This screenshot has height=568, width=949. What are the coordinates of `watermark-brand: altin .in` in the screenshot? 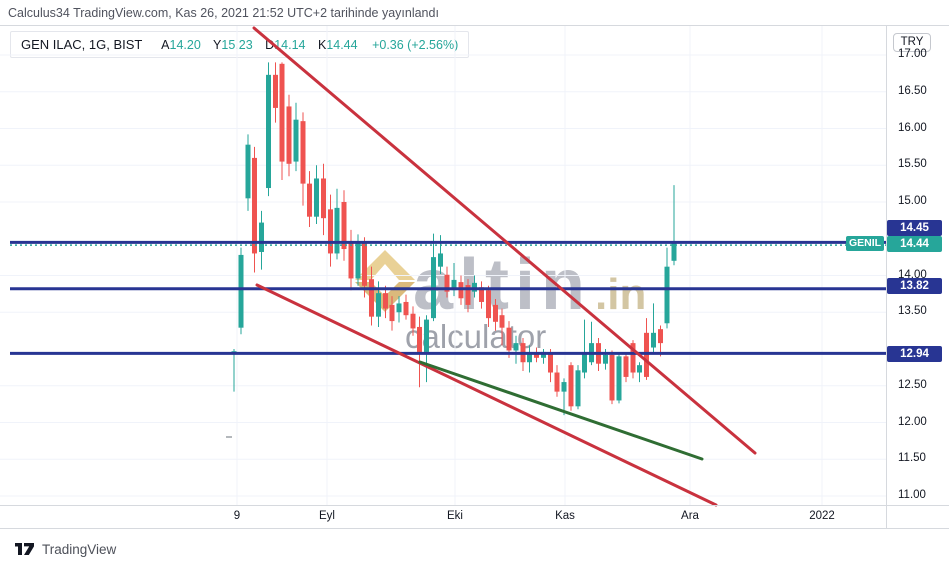 It's located at (529, 285).